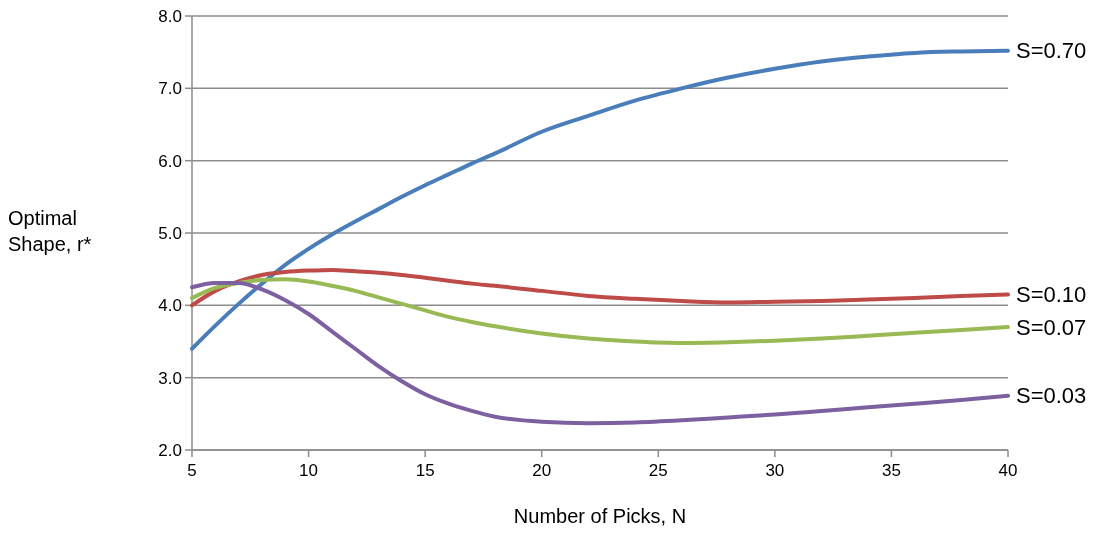 The height and width of the screenshot is (537, 1102). What do you see at coordinates (658, 470) in the screenshot?
I see `x-tick-label: 25` at bounding box center [658, 470].